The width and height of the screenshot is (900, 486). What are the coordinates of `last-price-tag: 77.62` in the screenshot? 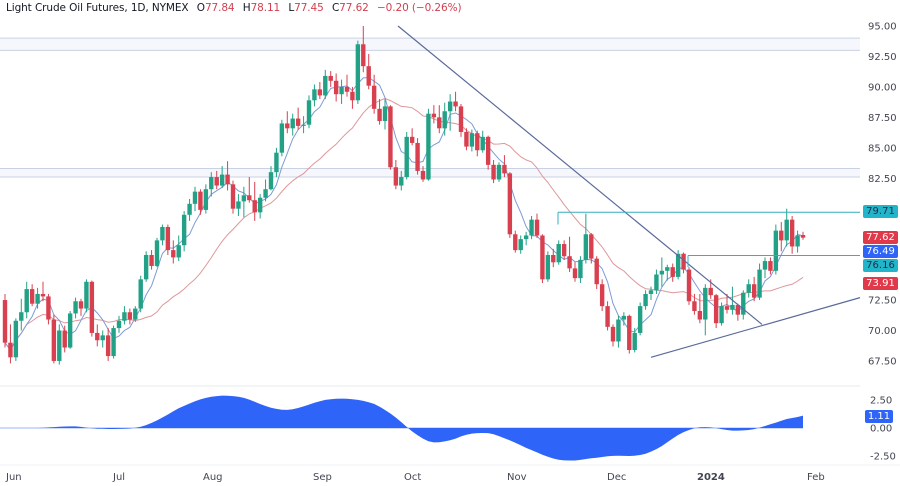 It's located at (880, 237).